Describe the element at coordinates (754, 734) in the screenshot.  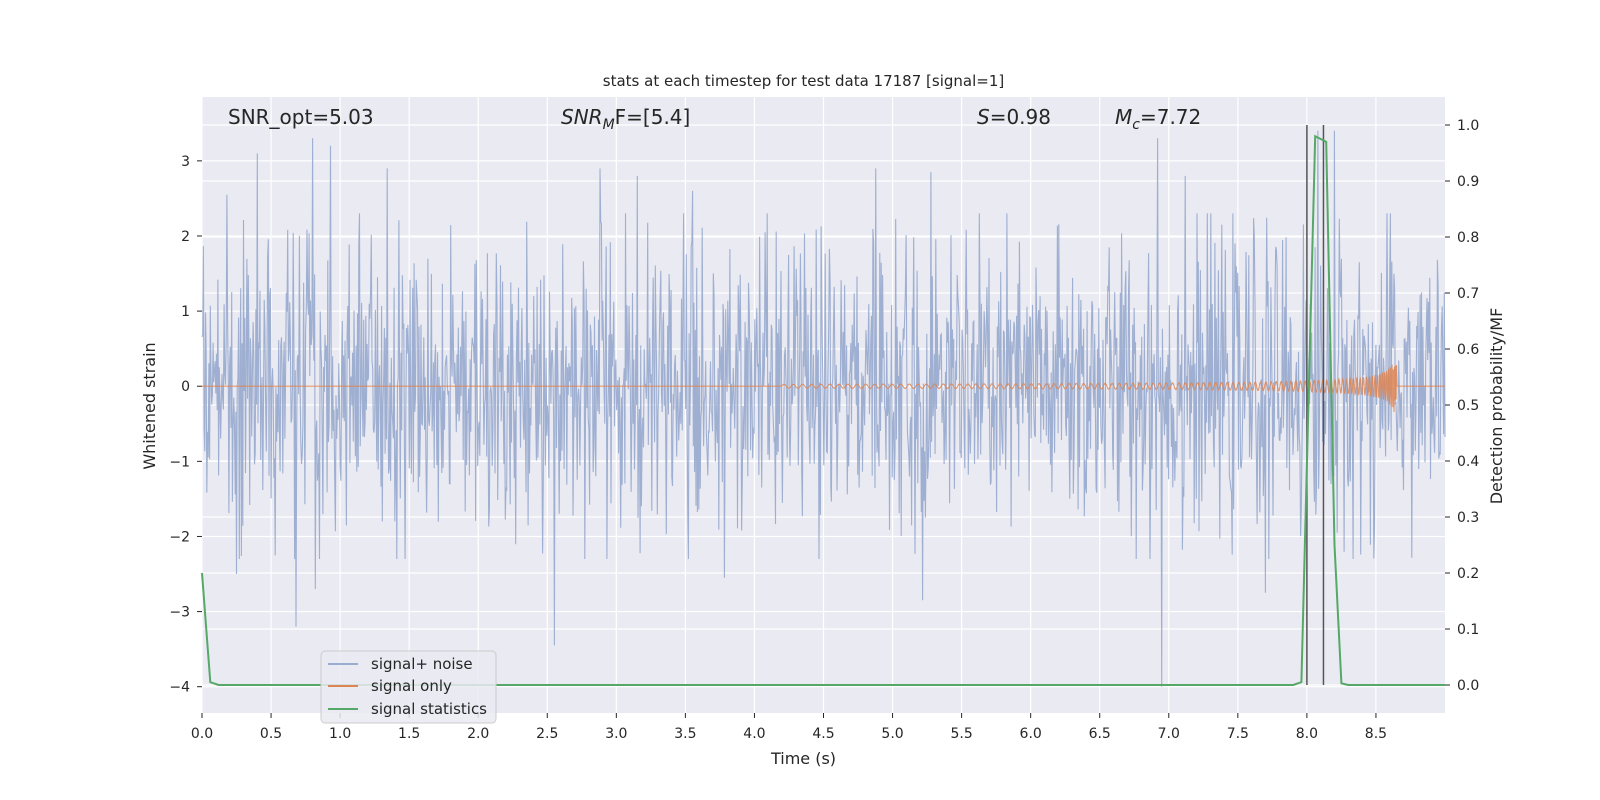
I see `x-tick-label: 4.0` at that location.